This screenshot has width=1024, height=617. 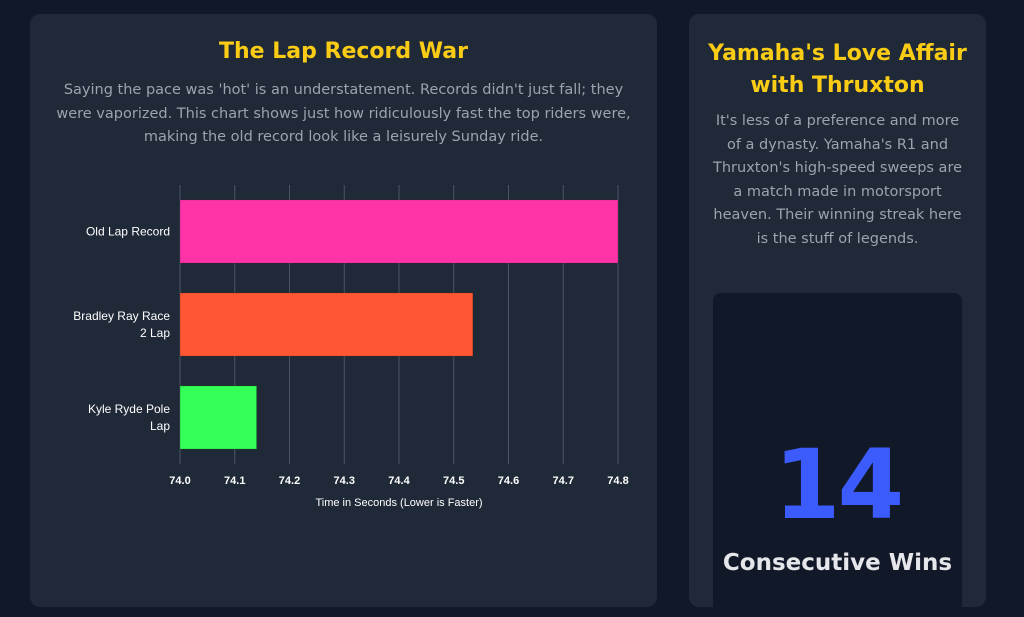 What do you see at coordinates (839, 485) in the screenshot?
I see `stat-value: 14` at bounding box center [839, 485].